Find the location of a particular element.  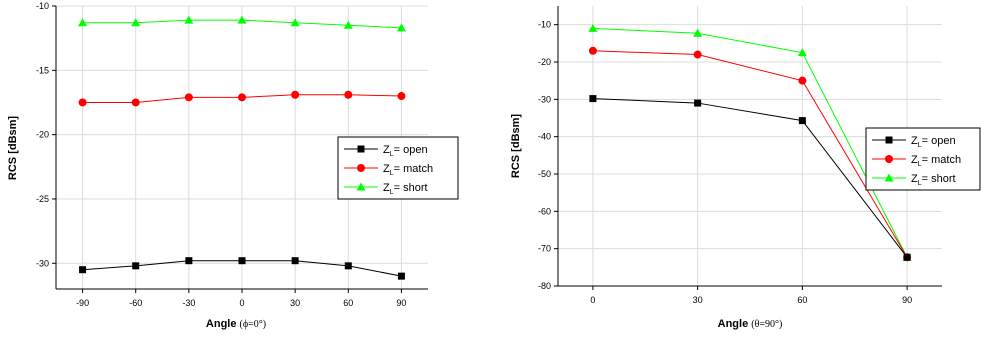

chart-left-legend-label: ZL= short is located at coordinates (405, 189).